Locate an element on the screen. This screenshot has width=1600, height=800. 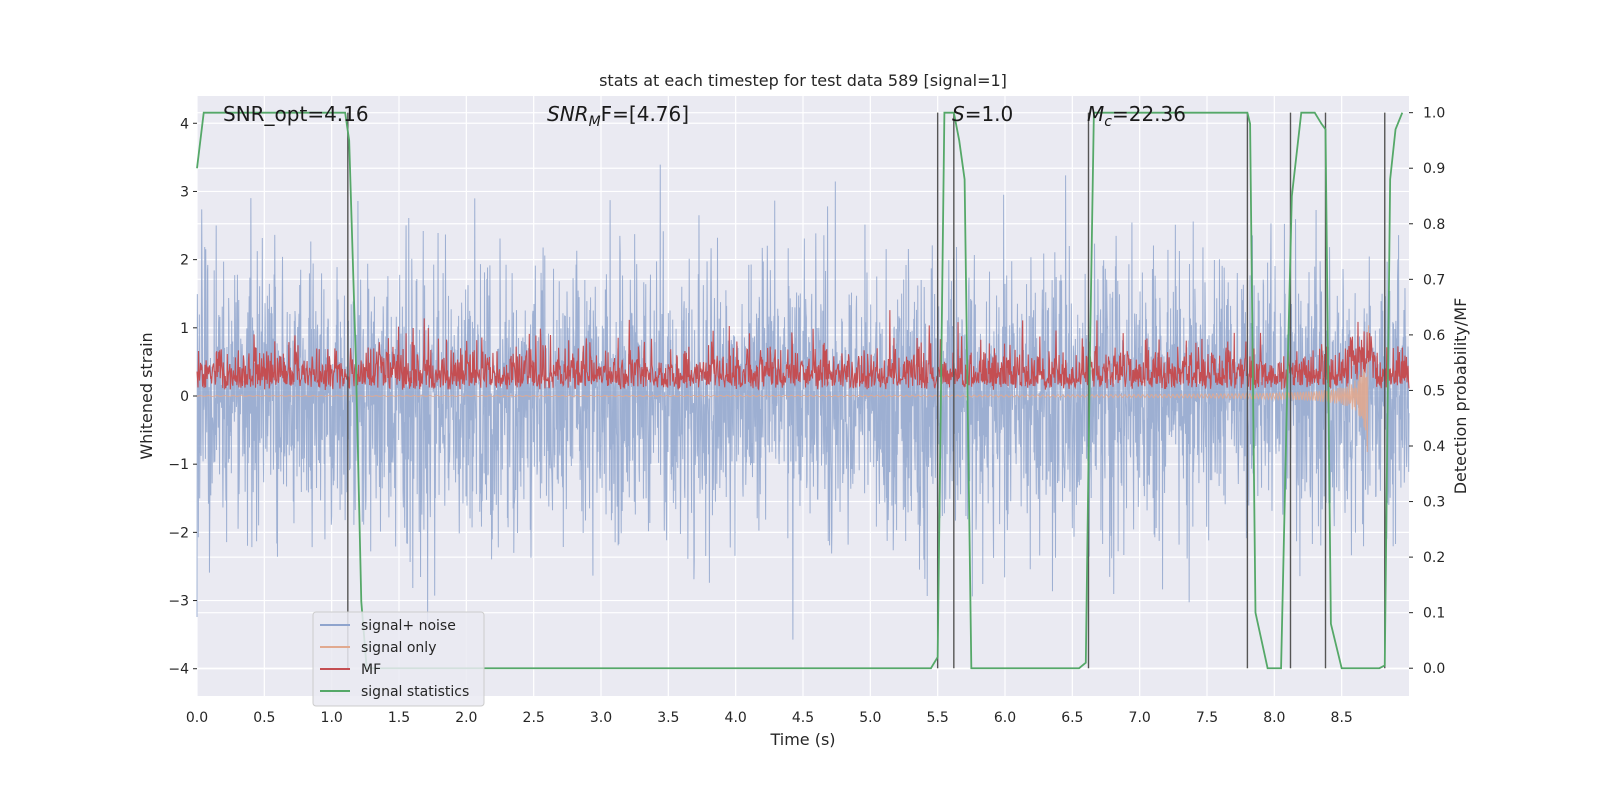
y2-tick-label: 0.5 is located at coordinates (1434, 391).